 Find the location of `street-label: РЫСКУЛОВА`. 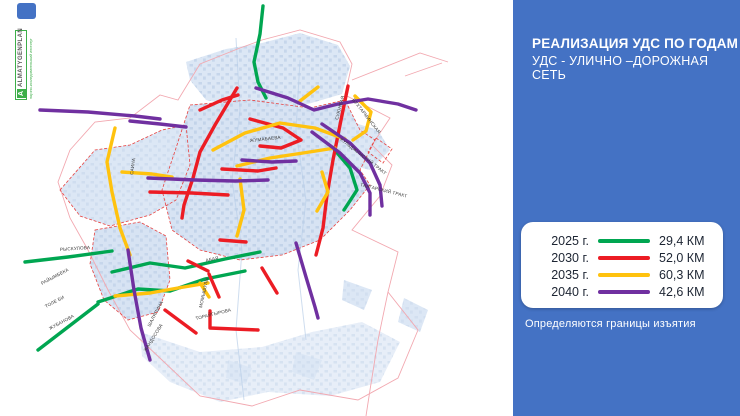

street-label: РЫСКУЛОВА is located at coordinates (75, 248).